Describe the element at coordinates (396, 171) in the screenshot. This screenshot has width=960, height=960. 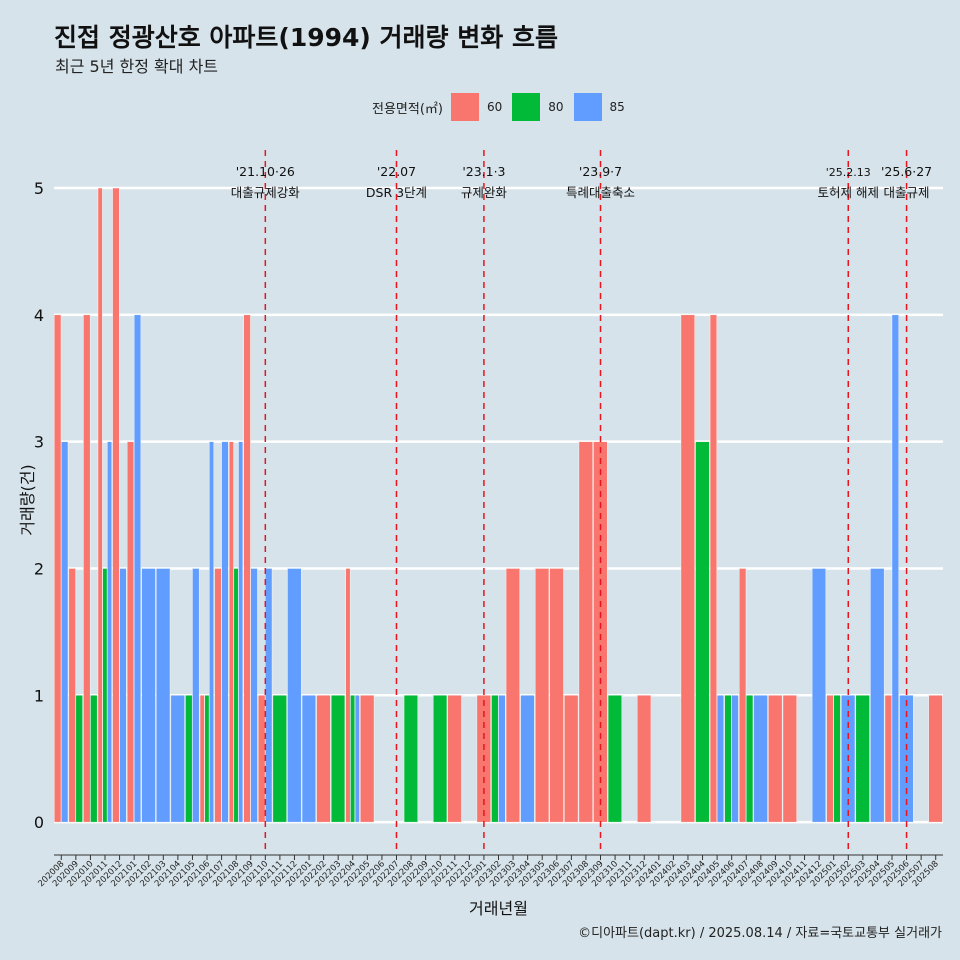
I see `annotation-date-202207: '22.07` at that location.